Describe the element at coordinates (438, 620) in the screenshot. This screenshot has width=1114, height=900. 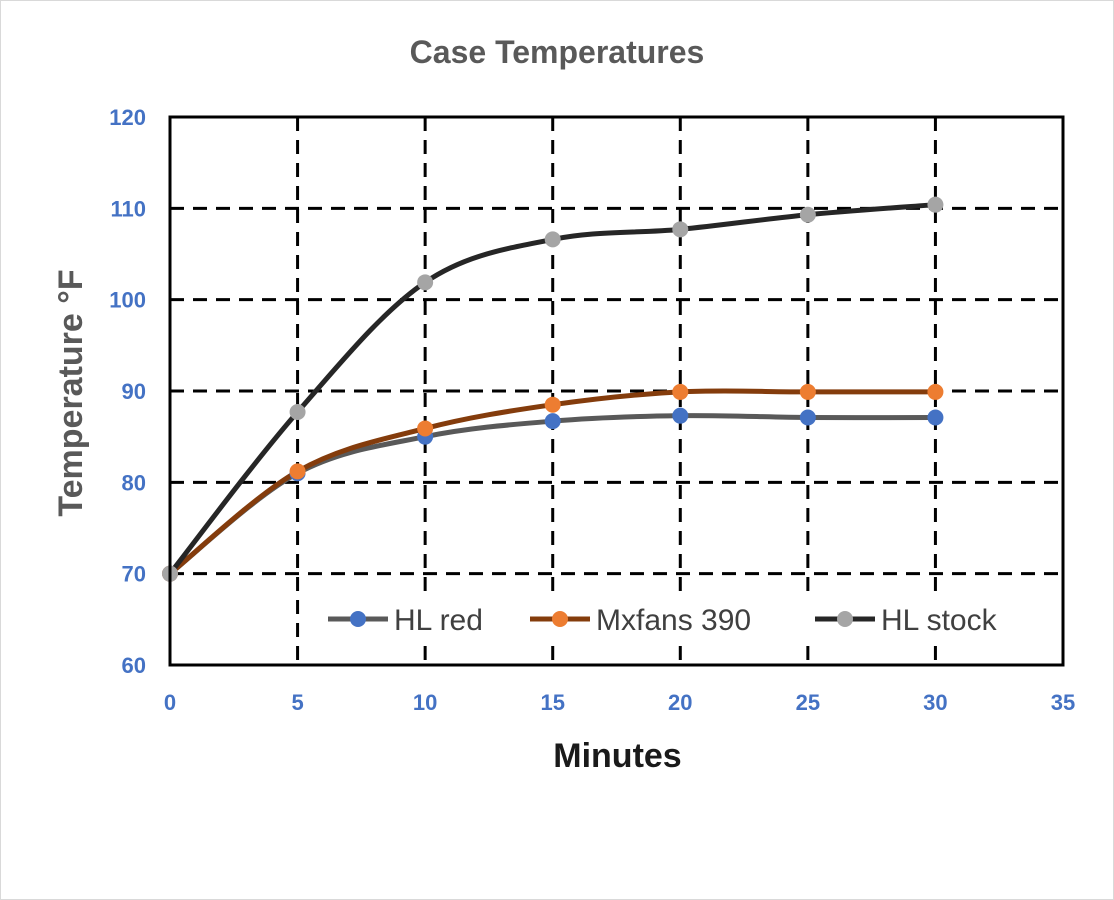
I see `legend-label-hl-red: HL red` at that location.